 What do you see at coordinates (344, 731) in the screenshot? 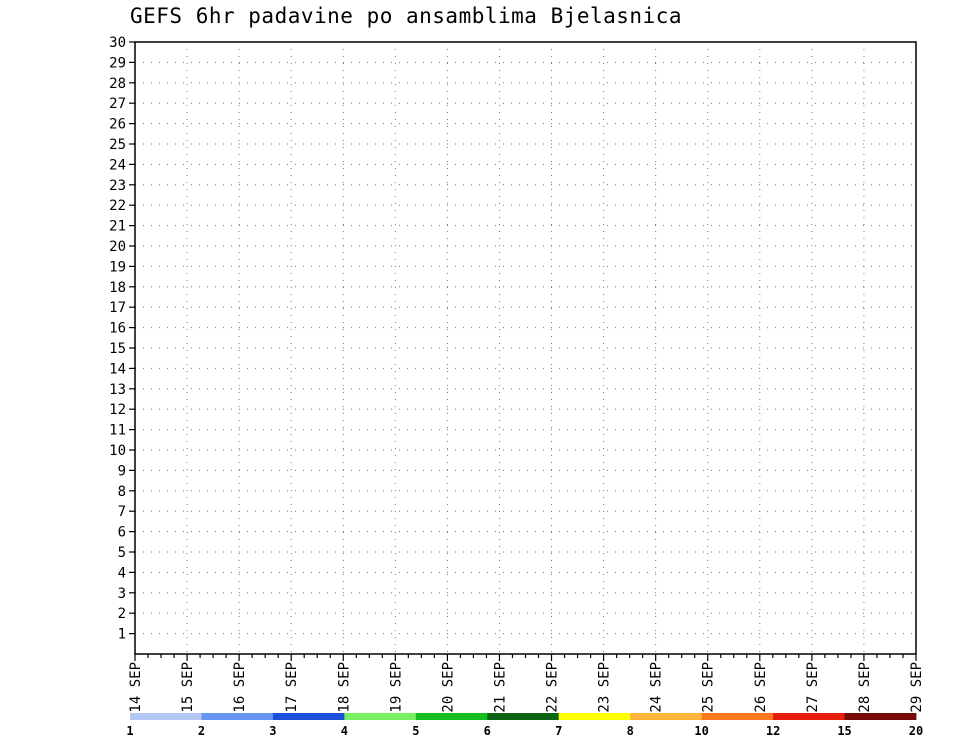
I see `legend-label: 4` at bounding box center [344, 731].